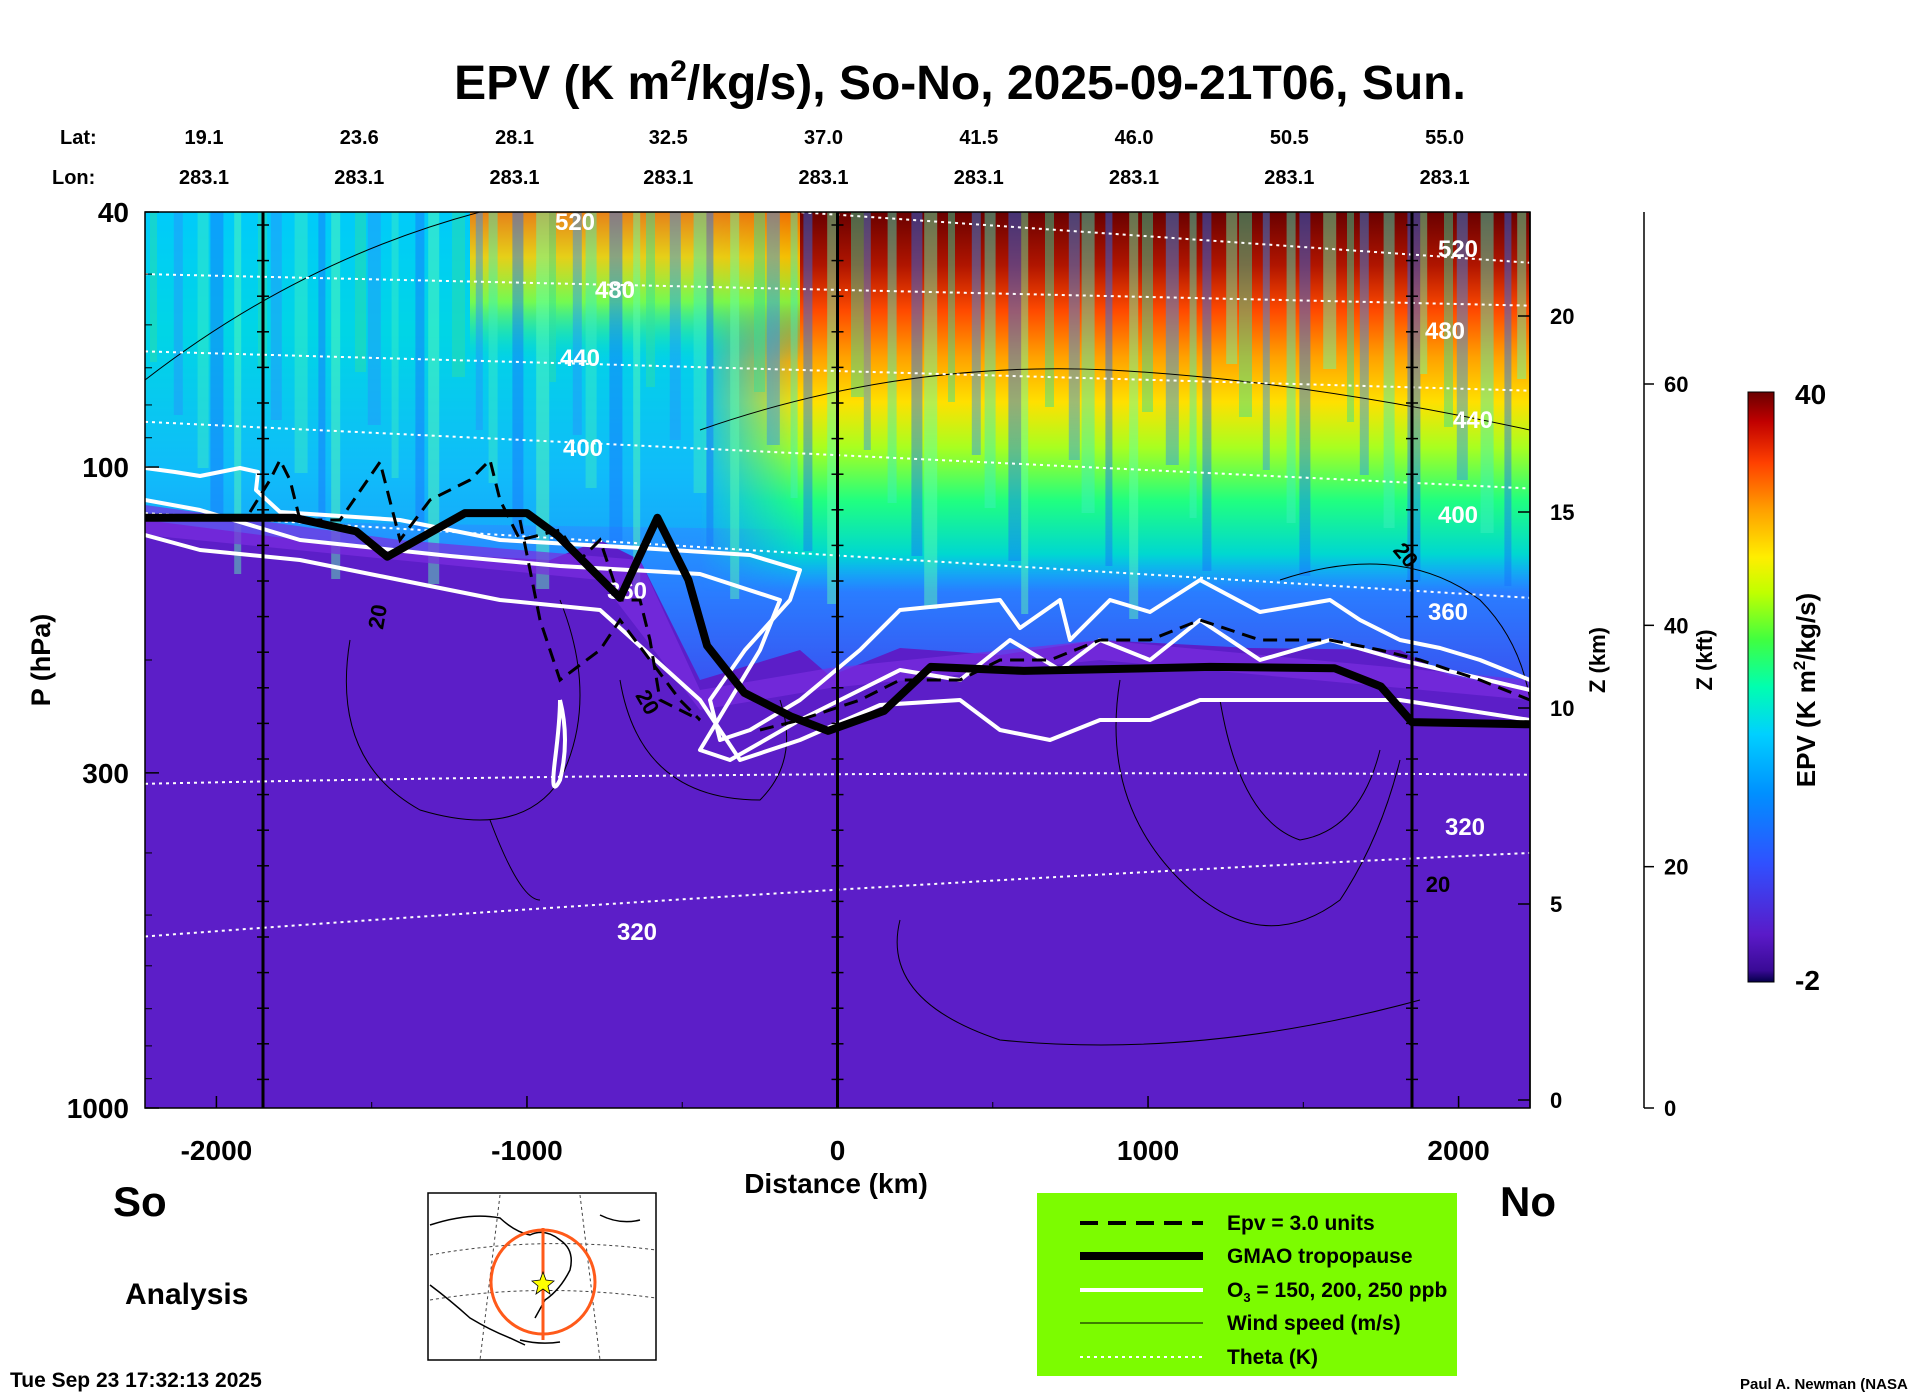 The width and height of the screenshot is (1926, 1394). I want to click on station-lon-4: 283.1, so click(823, 178).